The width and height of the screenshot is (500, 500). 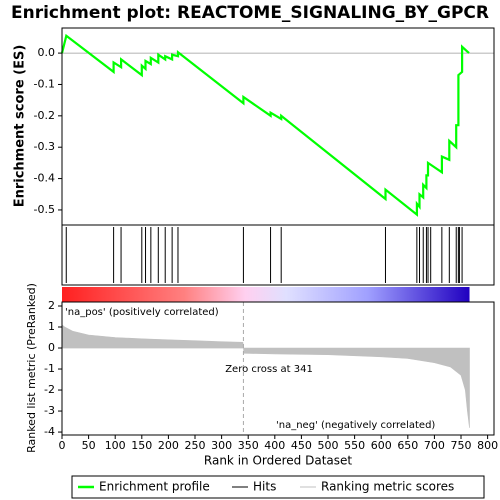 What do you see at coordinates (51, 347) in the screenshot?
I see `y-tick-label: 0` at bounding box center [51, 347].